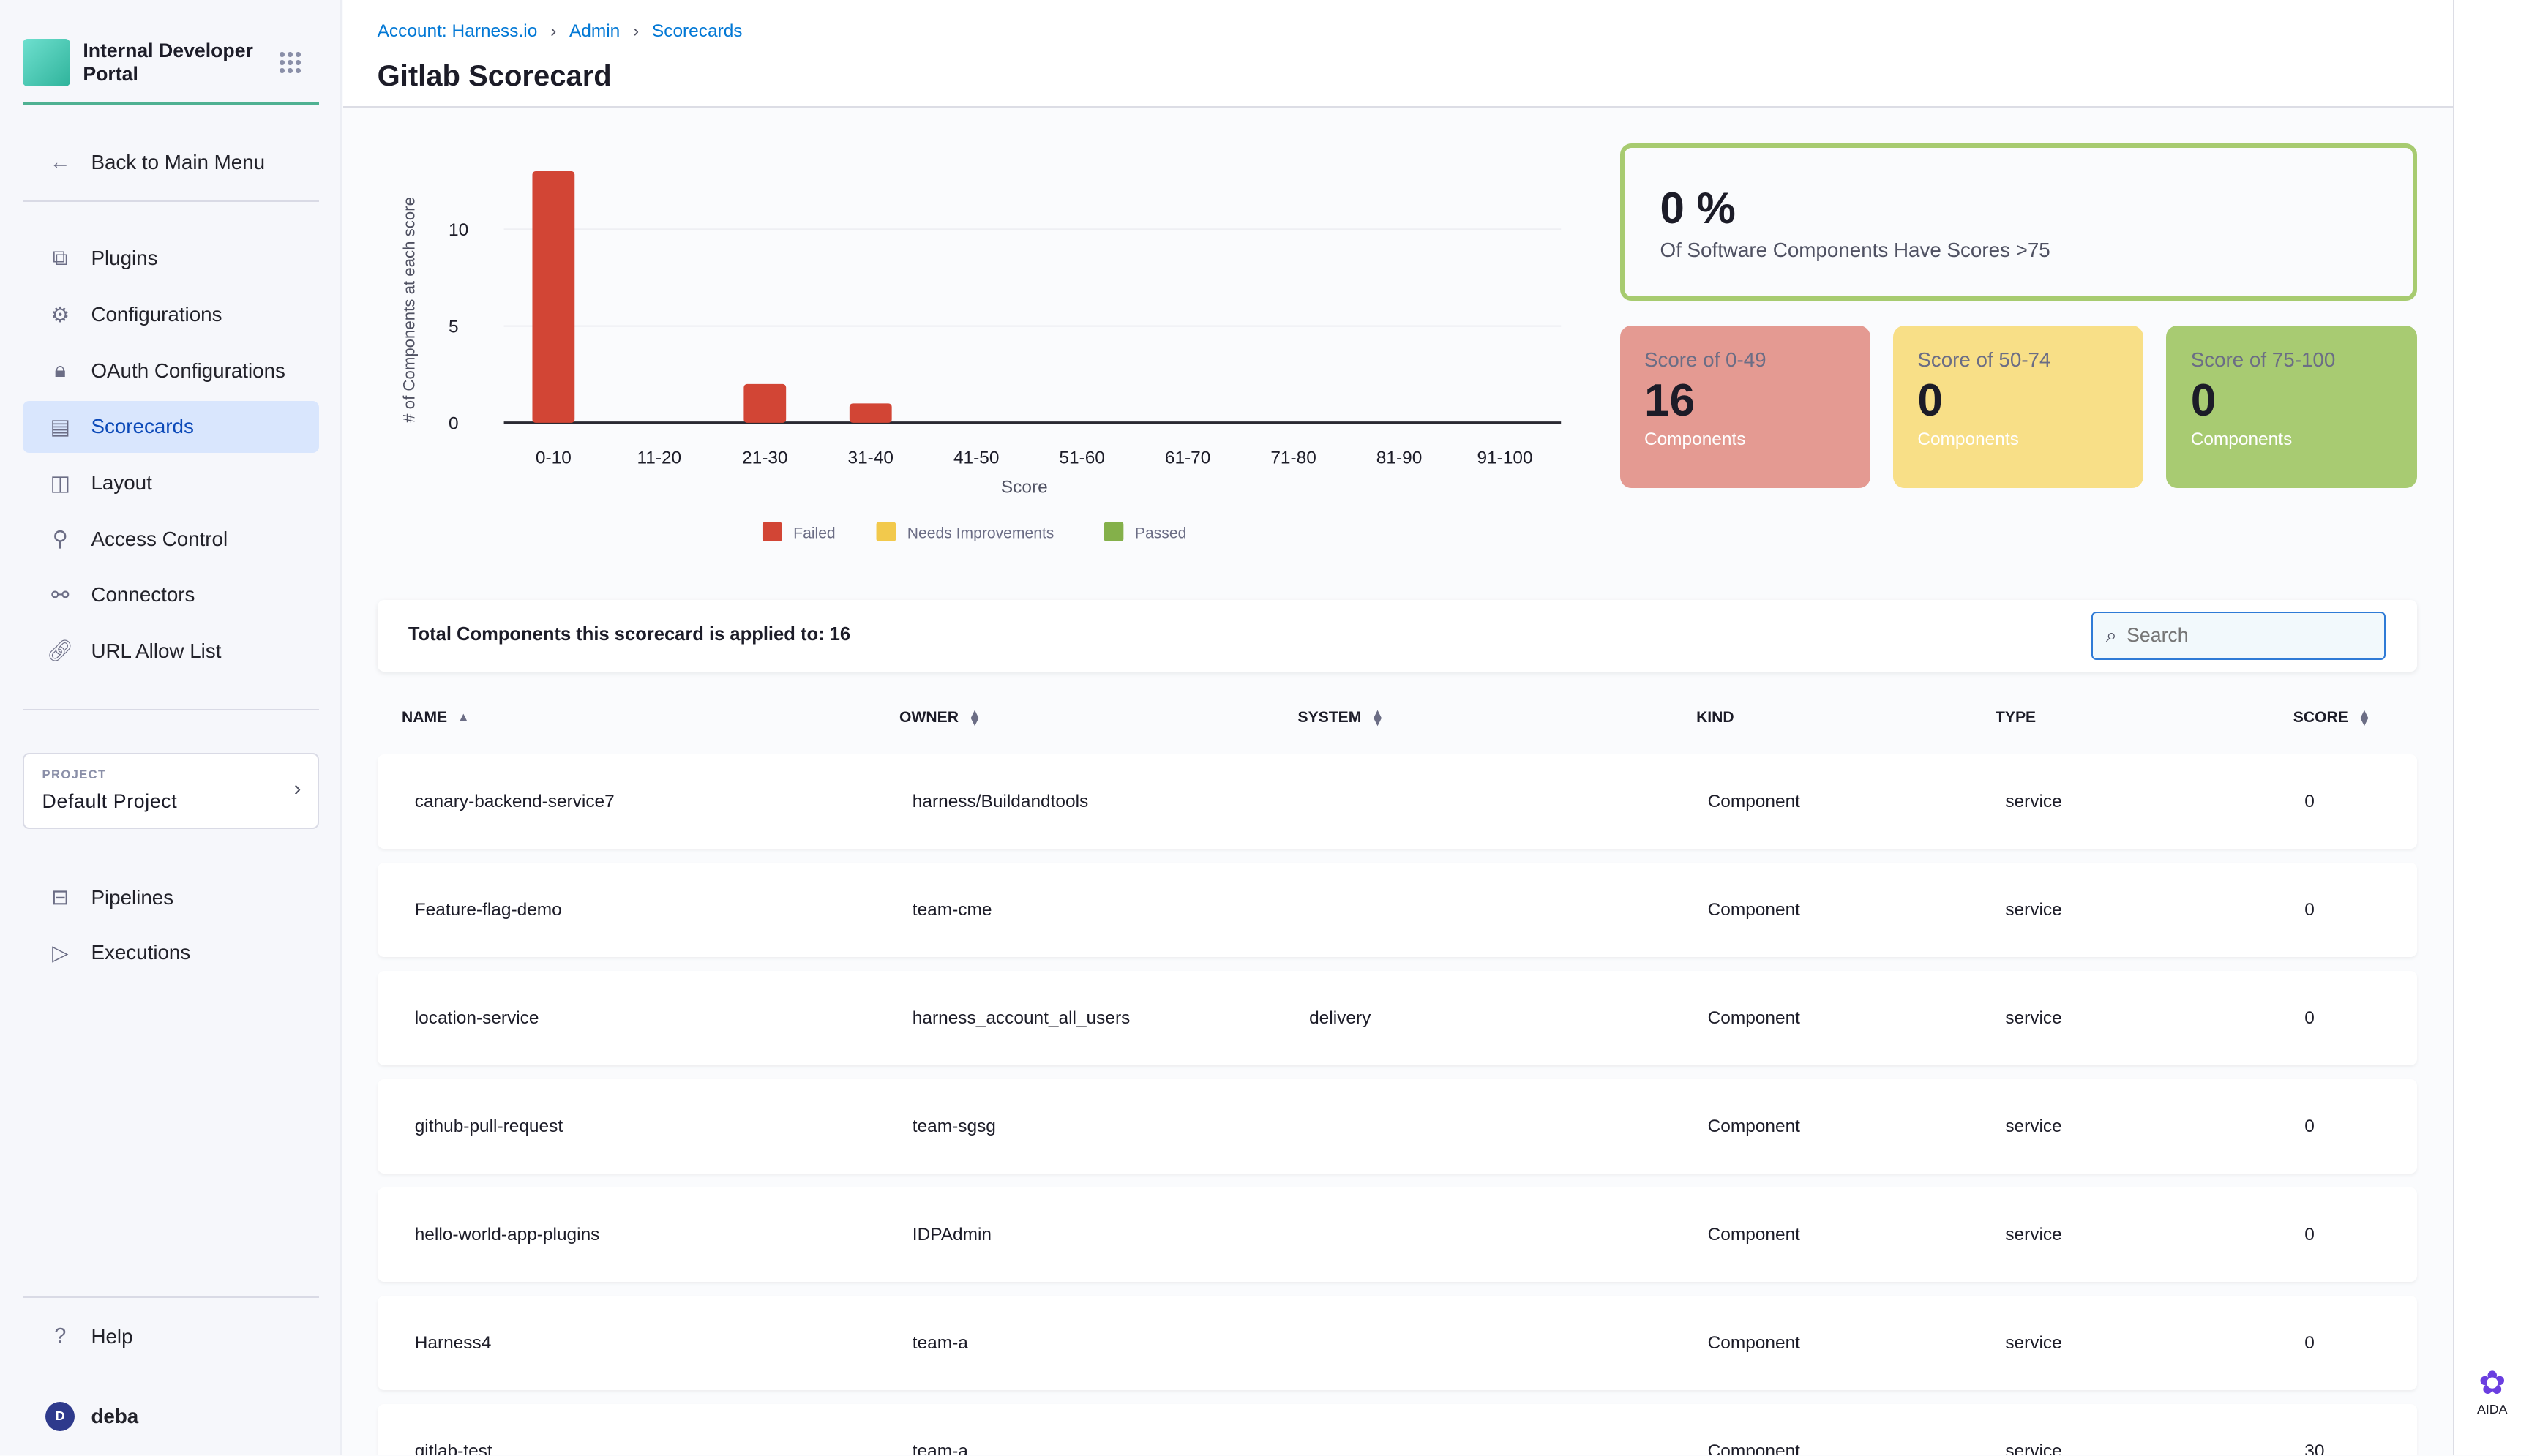 Image resolution: width=2529 pixels, height=1456 pixels. I want to click on cell-kind: Component, so click(1754, 1344).